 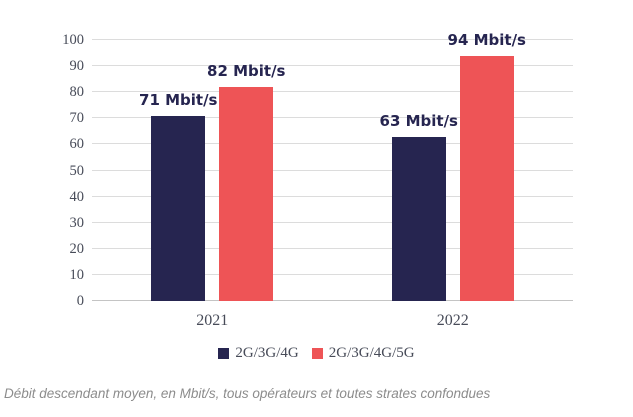 I want to click on data-label-2021-2G-3G-4G-5G: 82 Mbit/s, so click(x=246, y=70).